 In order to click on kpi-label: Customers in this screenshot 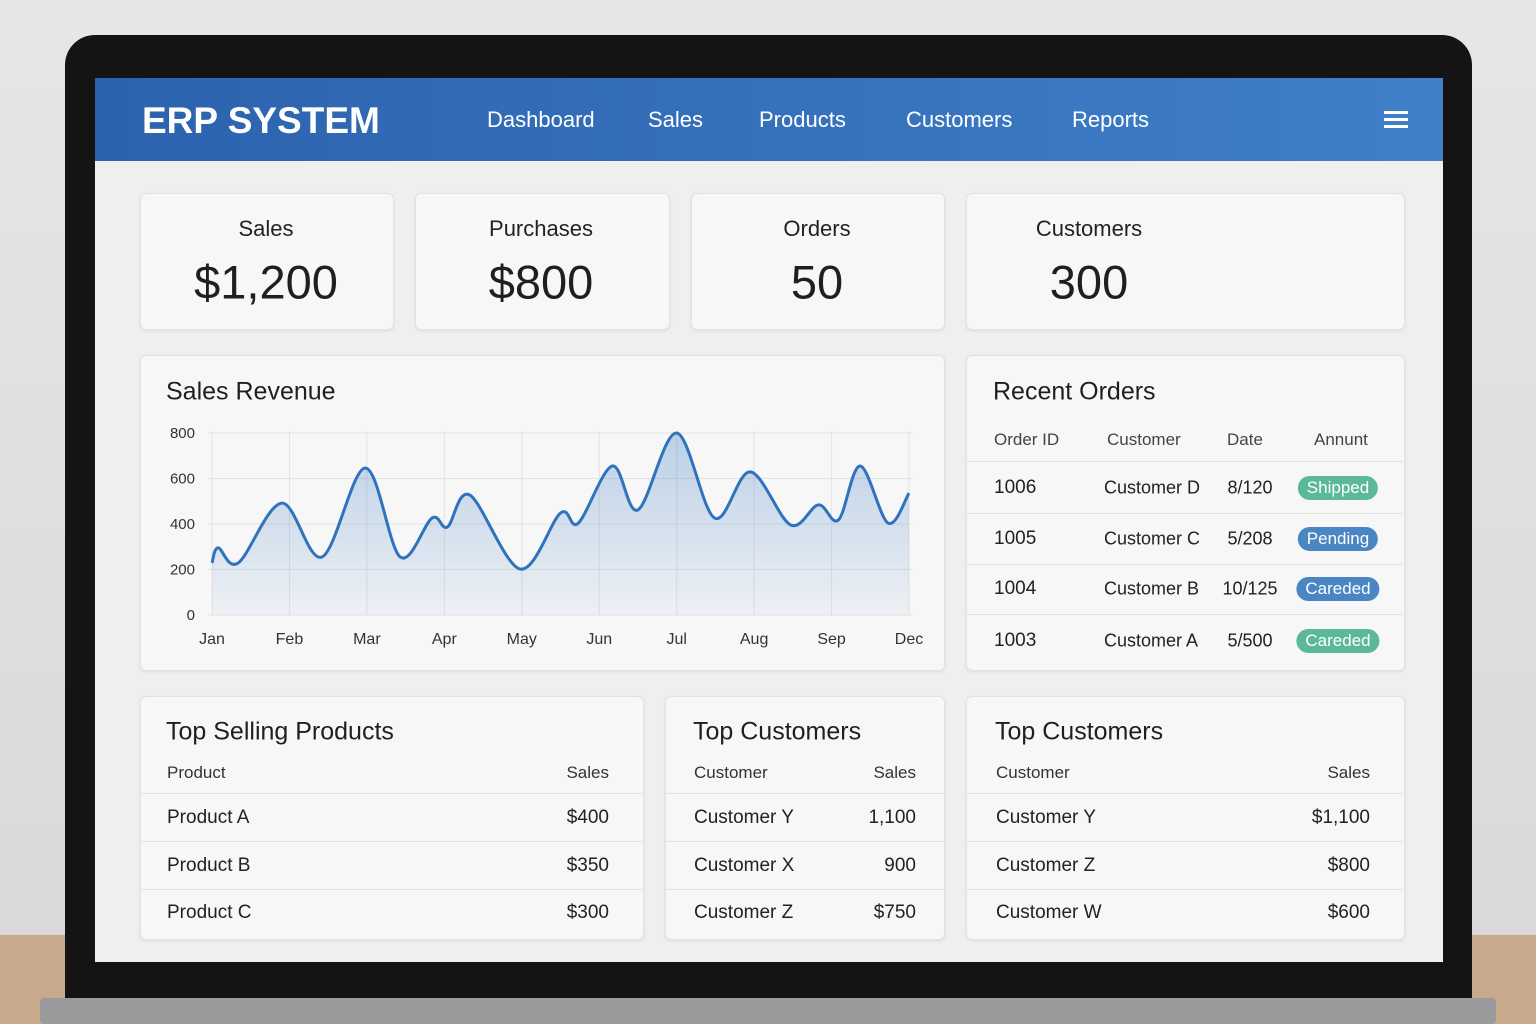, I will do `click(1089, 228)`.